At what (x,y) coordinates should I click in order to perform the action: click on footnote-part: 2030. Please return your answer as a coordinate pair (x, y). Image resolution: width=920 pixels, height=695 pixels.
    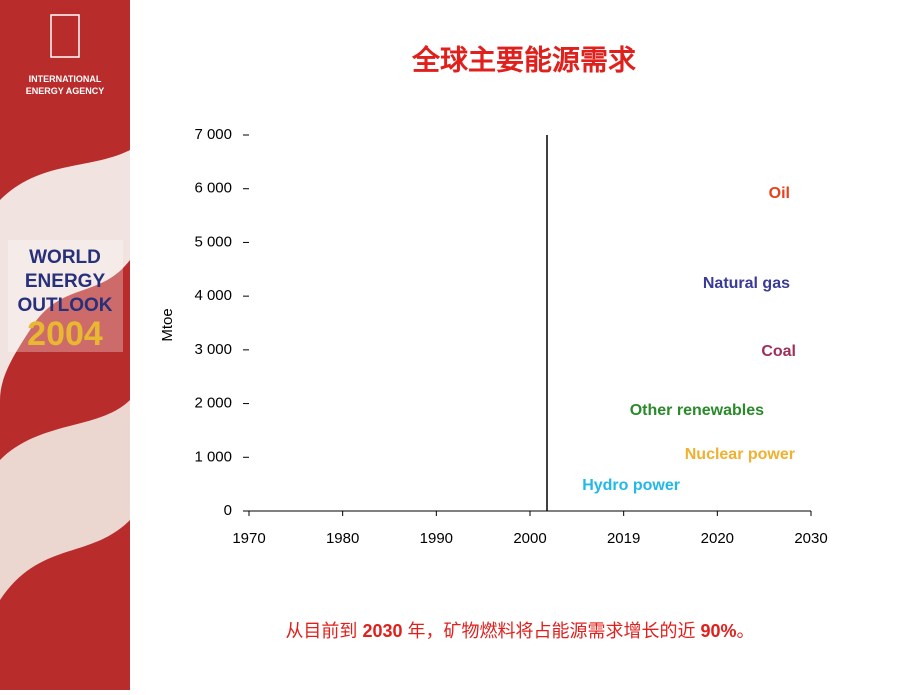
    Looking at the image, I should click on (382, 631).